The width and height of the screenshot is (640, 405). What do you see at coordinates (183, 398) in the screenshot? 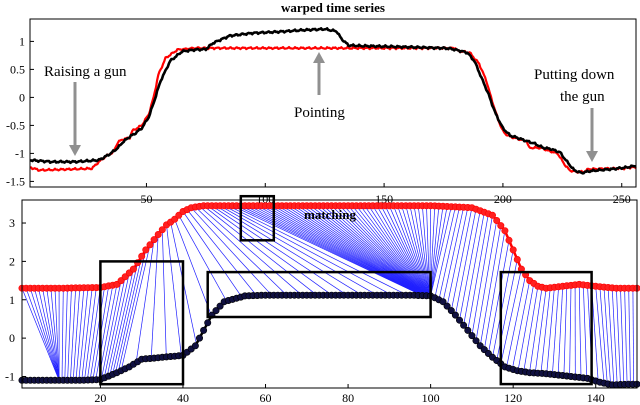
I see `x-tick-label: 40` at bounding box center [183, 398].